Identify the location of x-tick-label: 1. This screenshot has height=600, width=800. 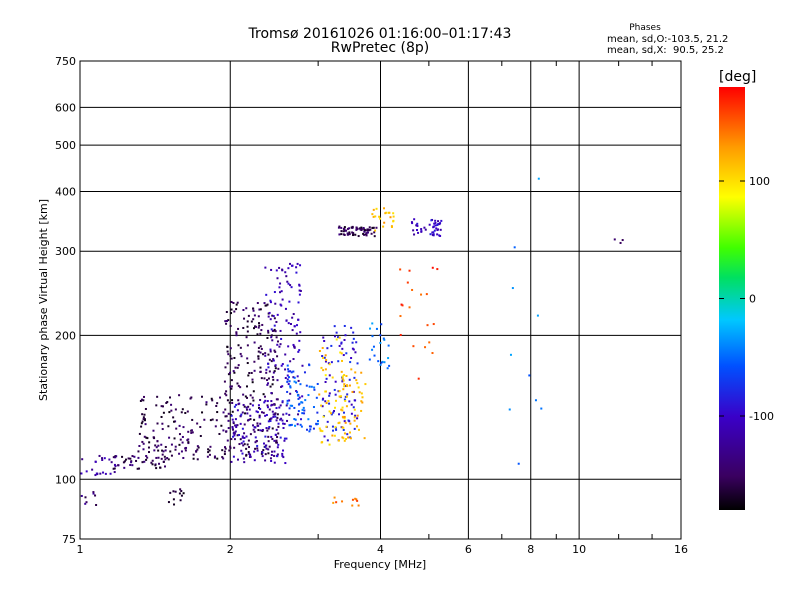
(80, 549).